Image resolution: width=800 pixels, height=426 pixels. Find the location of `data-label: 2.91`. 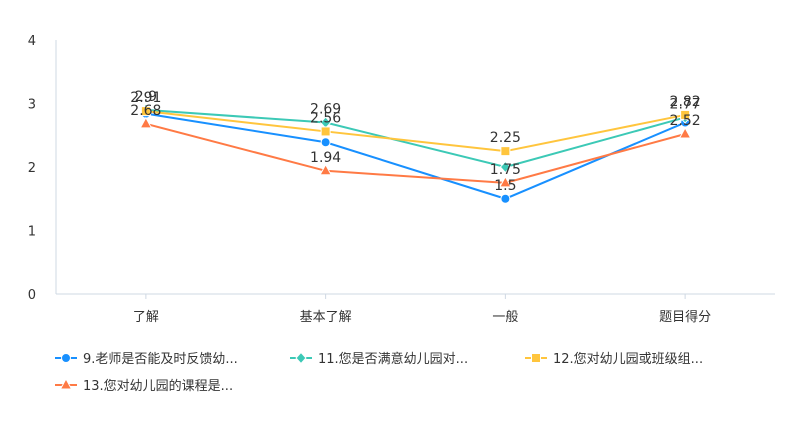

data-label: 2.91 is located at coordinates (145, 98).